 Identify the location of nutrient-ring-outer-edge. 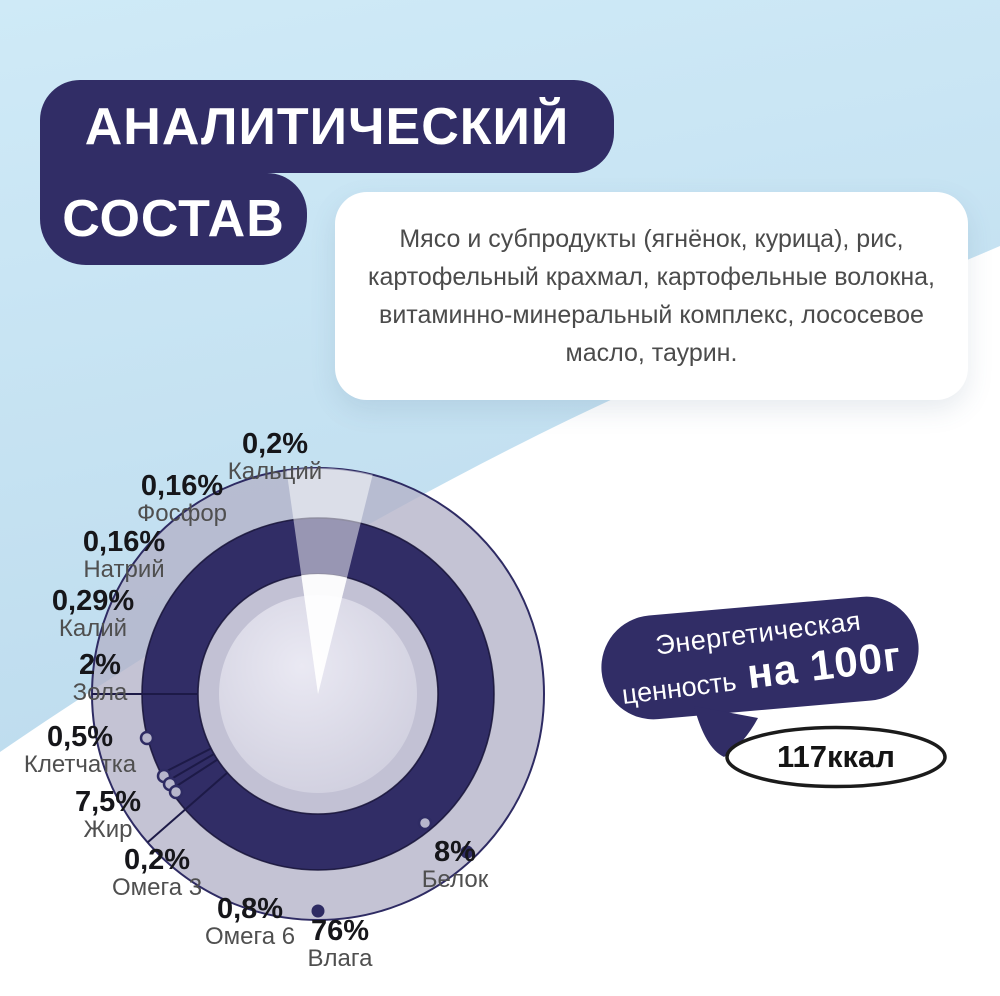
(318, 694).